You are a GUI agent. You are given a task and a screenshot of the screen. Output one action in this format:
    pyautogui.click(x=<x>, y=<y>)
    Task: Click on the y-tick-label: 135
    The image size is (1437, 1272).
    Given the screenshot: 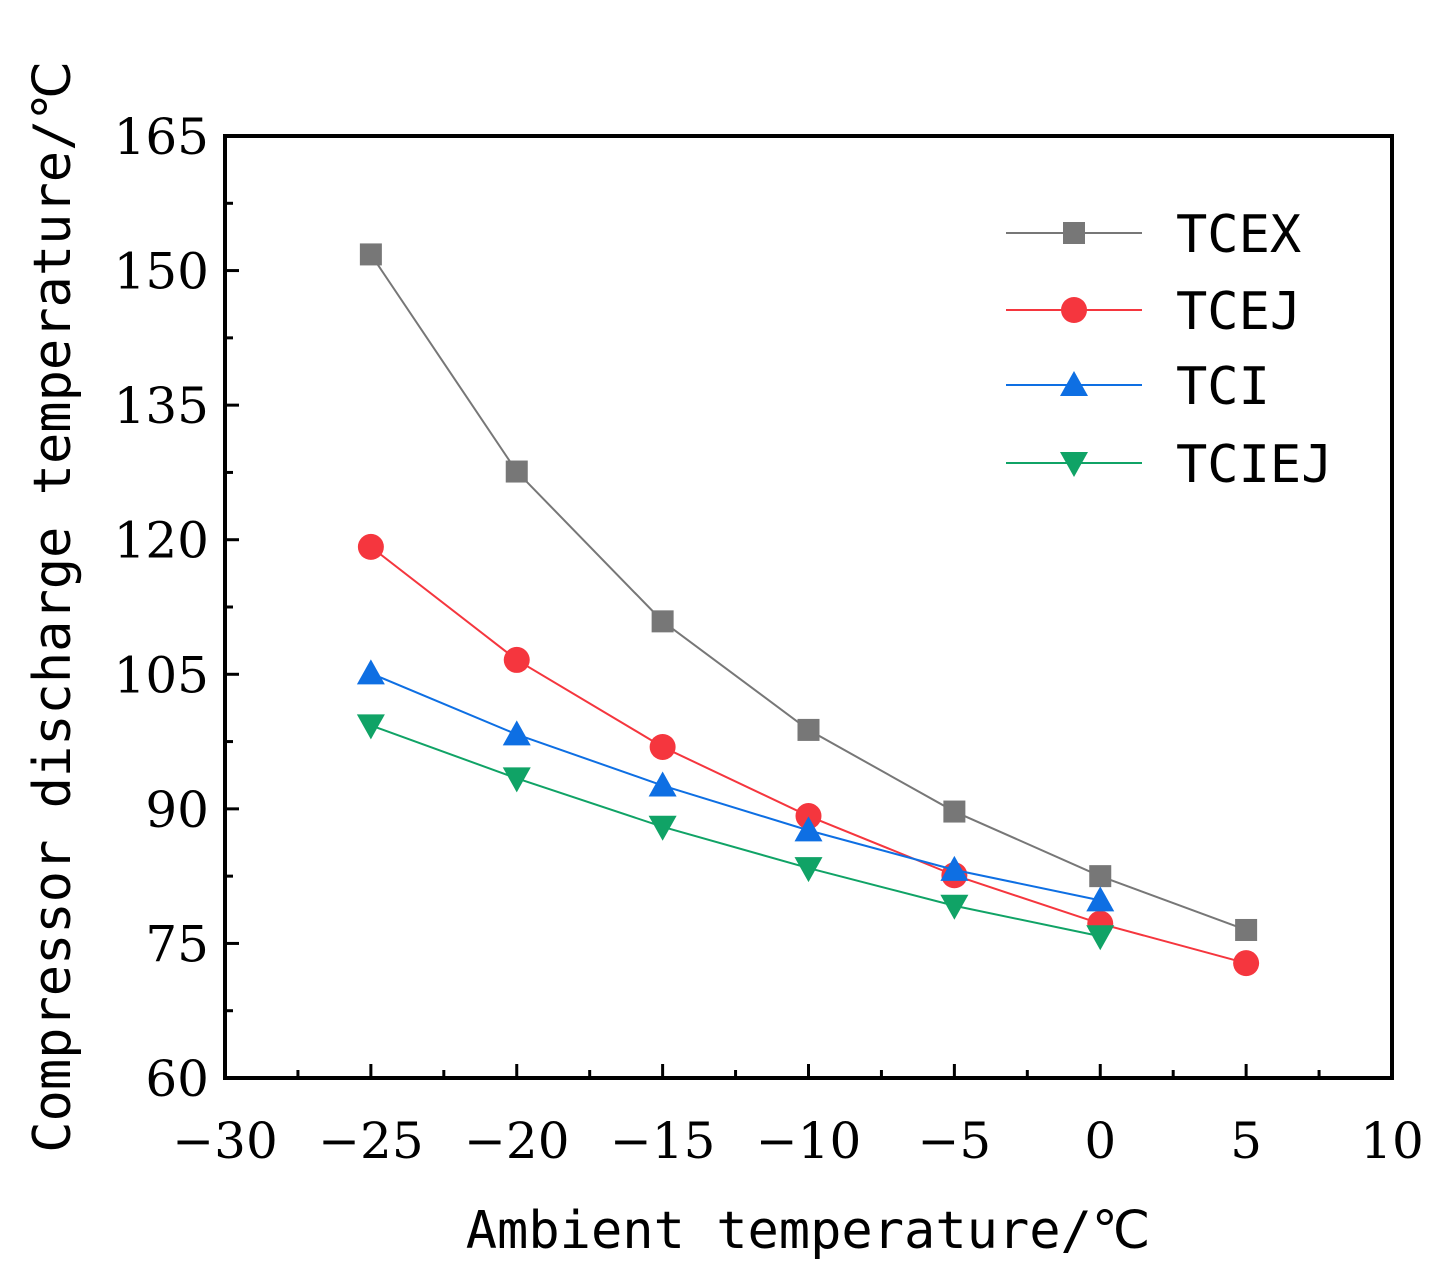 What is the action you would take?
    pyautogui.click(x=161, y=406)
    